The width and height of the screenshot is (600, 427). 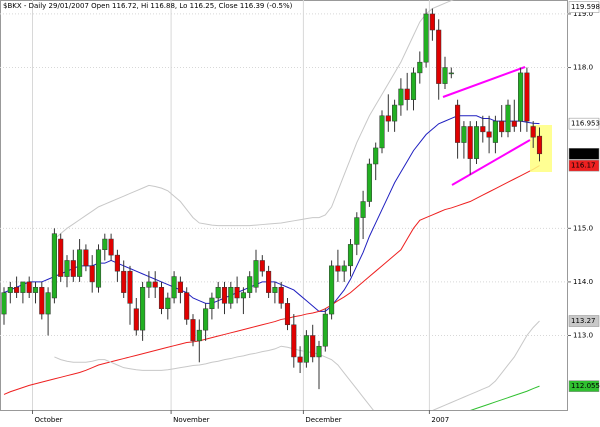 I want to click on value-tag-label: 116.39, so click(x=583, y=154).